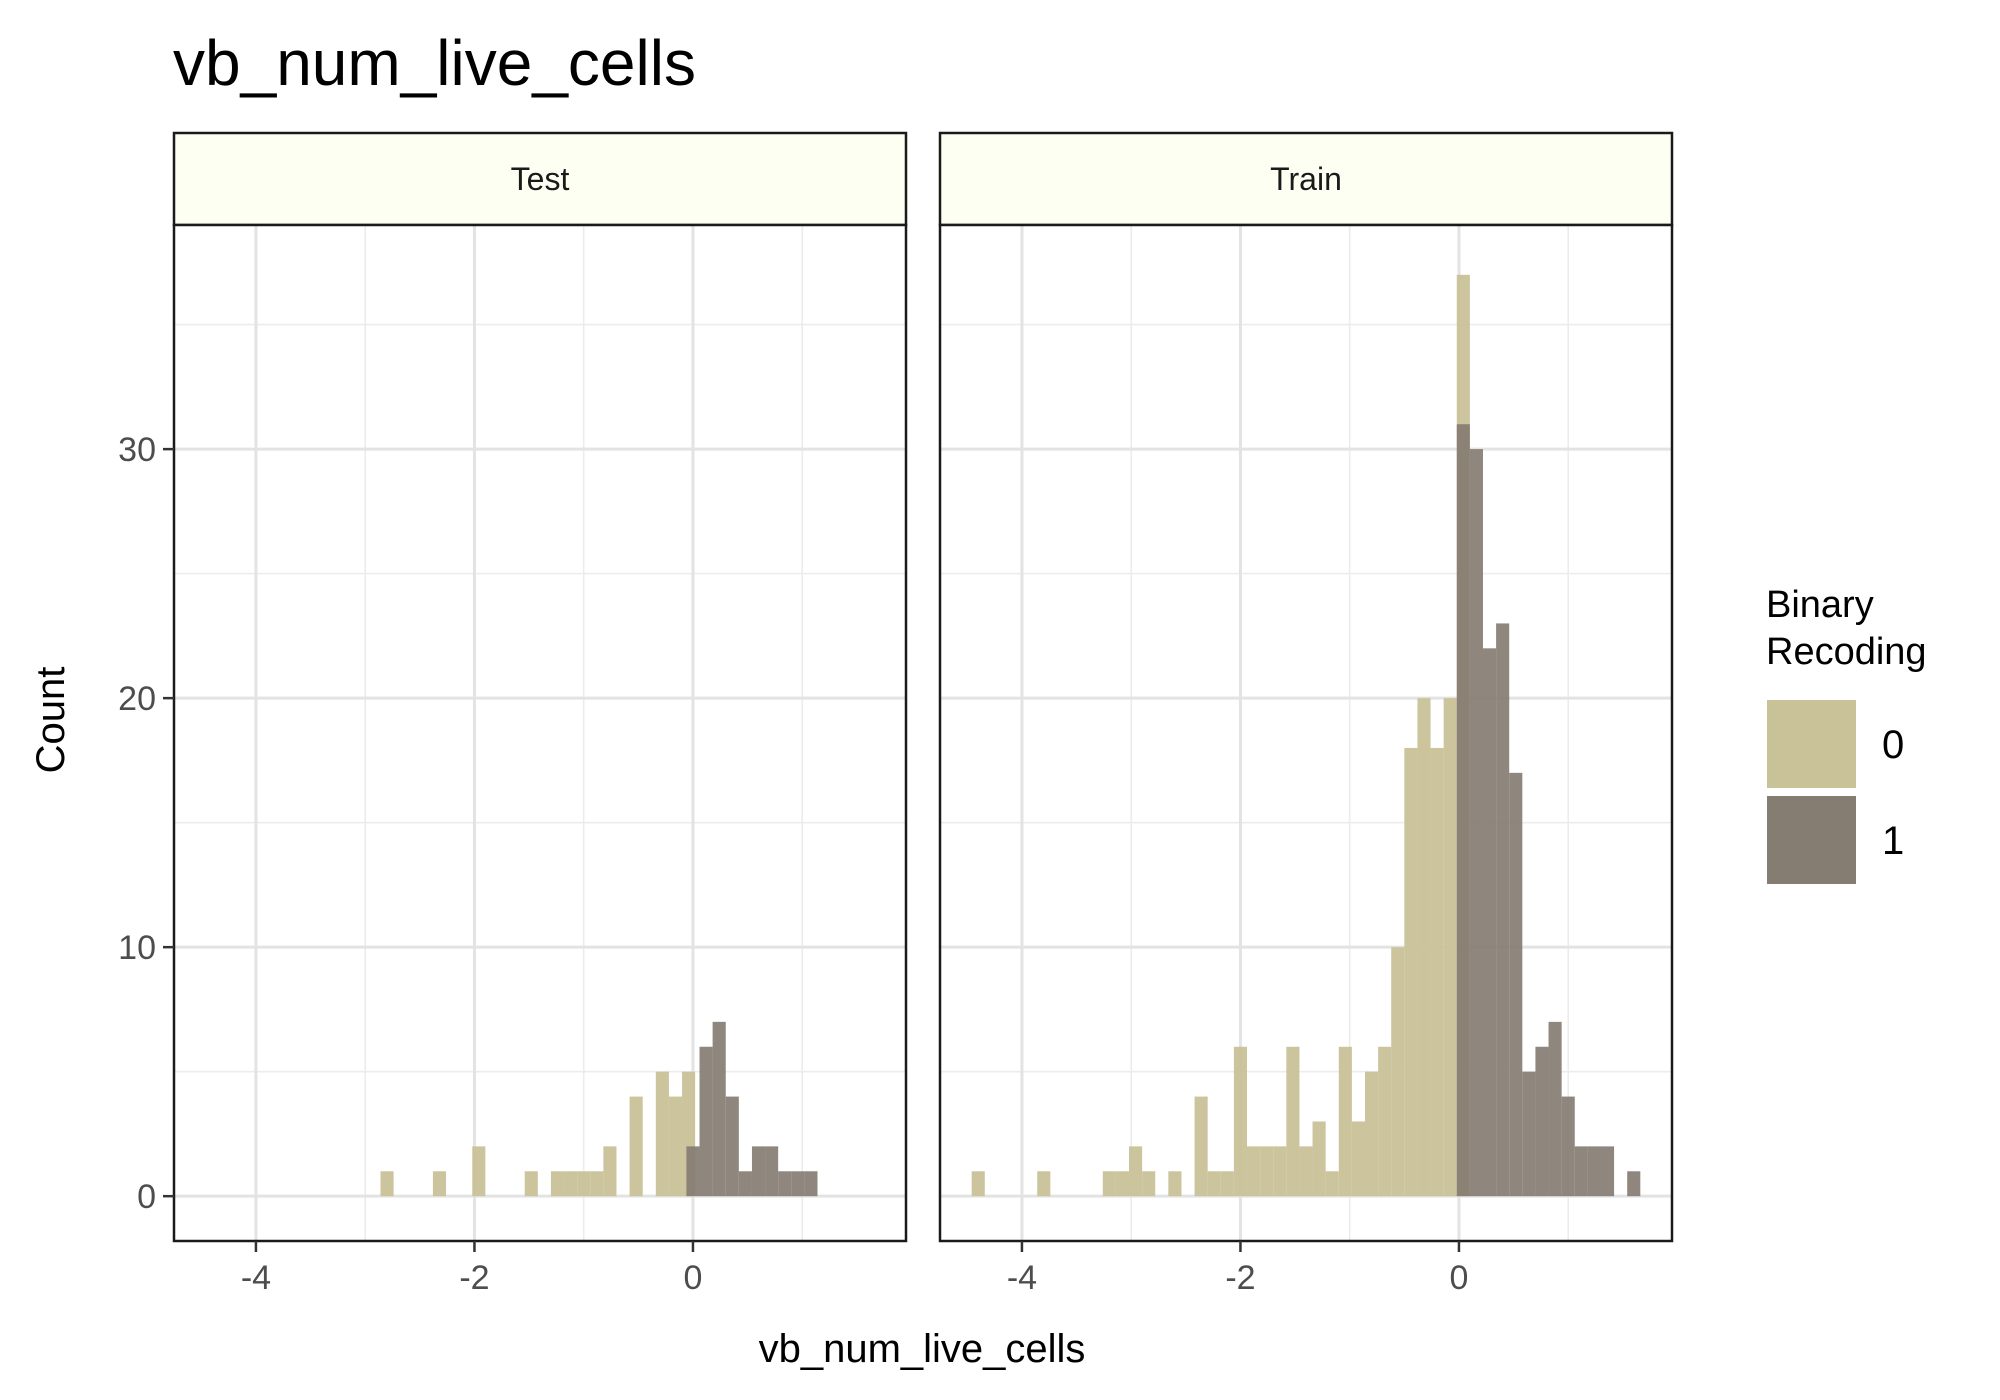 The width and height of the screenshot is (2000, 1400). What do you see at coordinates (137, 699) in the screenshot?
I see `y-tick-label: 20` at bounding box center [137, 699].